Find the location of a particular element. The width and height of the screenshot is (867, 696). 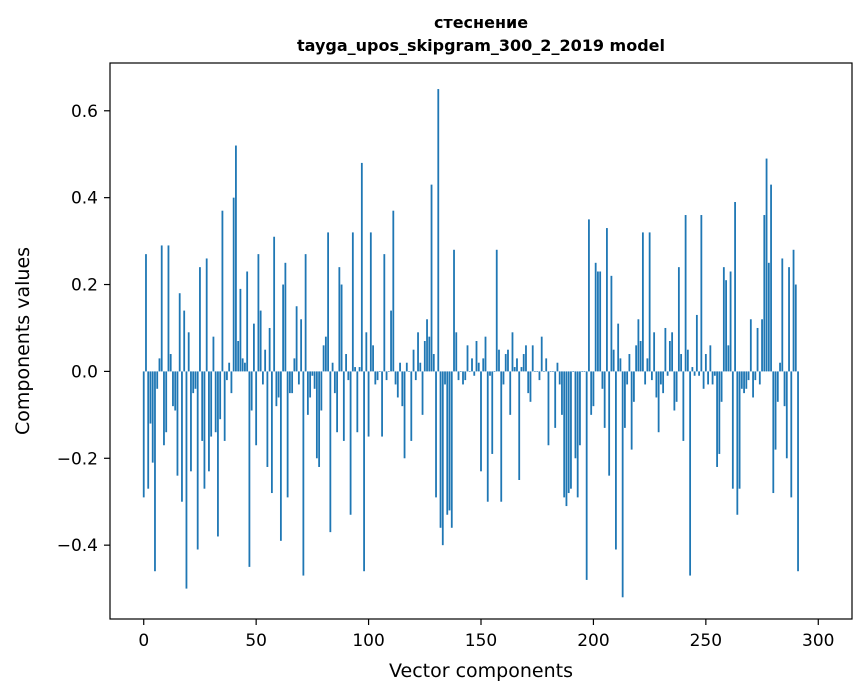

chart-subtitle: tayga_upos_skipgram_300_2_2019 model is located at coordinates (481, 45).